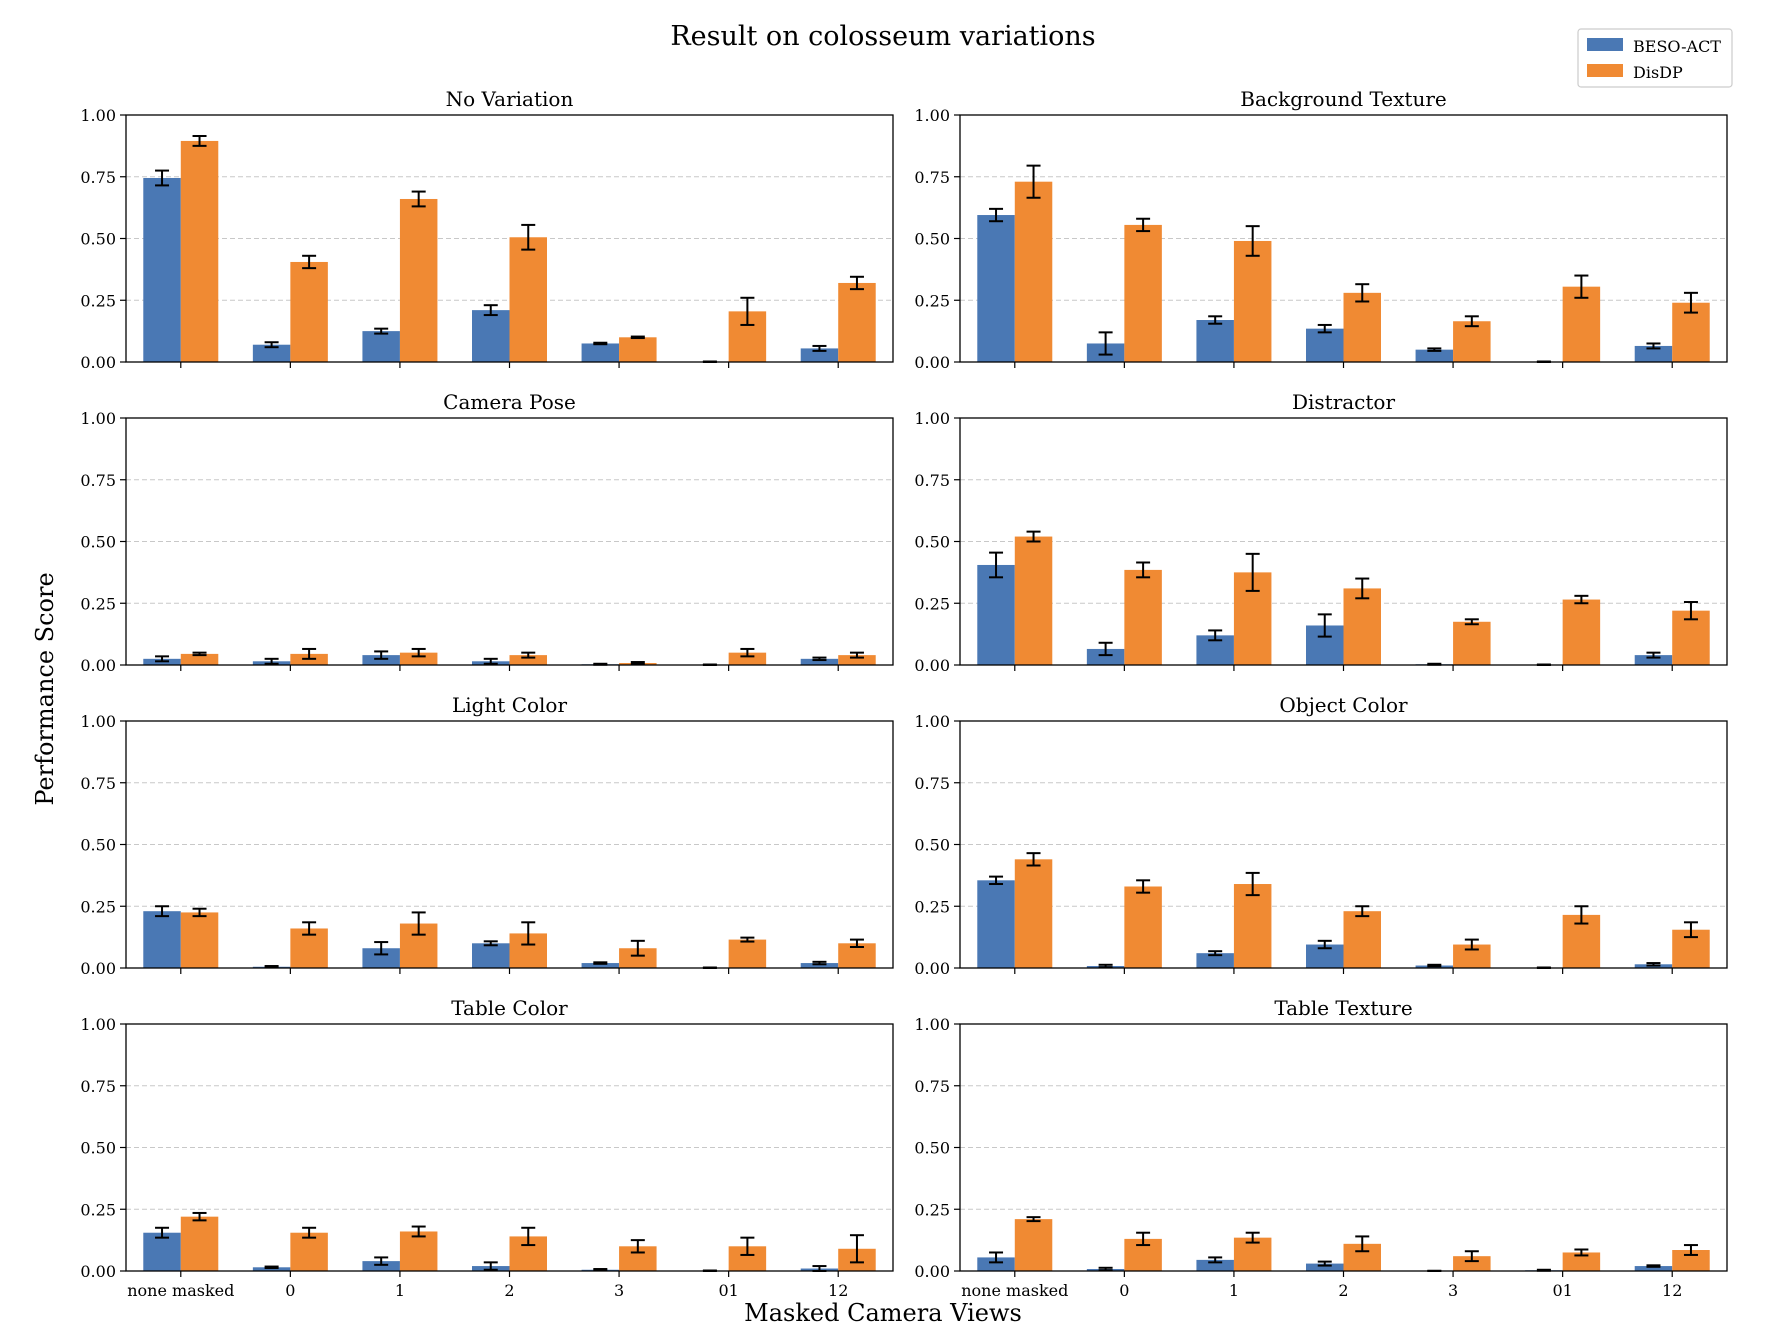 This screenshot has width=1766, height=1338. What do you see at coordinates (1321, 229) in the screenshot?
I see `panel-background-texture: Background Texture 0.00 0.25 0.50 0.75 1.00` at bounding box center [1321, 229].